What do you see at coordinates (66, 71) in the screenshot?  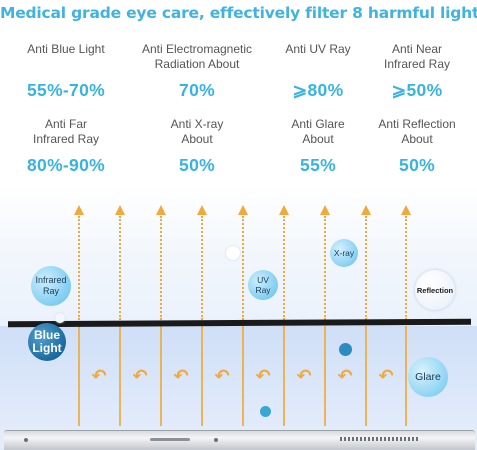 I see `stat-anti-blue-light: Anti Blue Light 55%-70%` at bounding box center [66, 71].